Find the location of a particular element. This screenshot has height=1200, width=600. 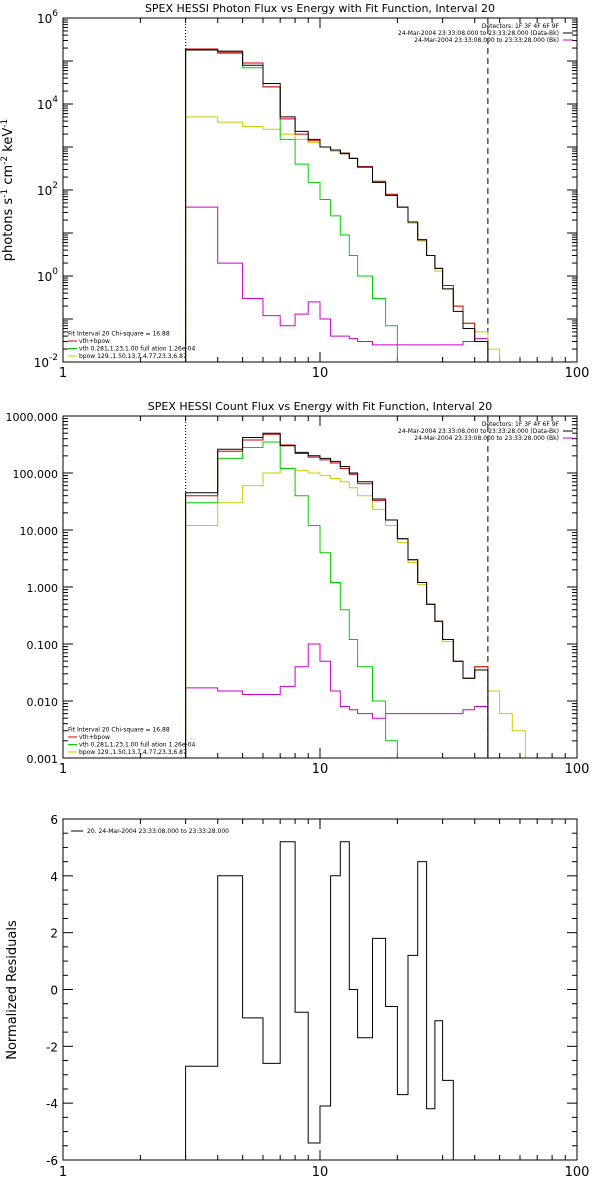

y-axis-label: photons s-1 cm-2 keV-1 is located at coordinates (8, 190).